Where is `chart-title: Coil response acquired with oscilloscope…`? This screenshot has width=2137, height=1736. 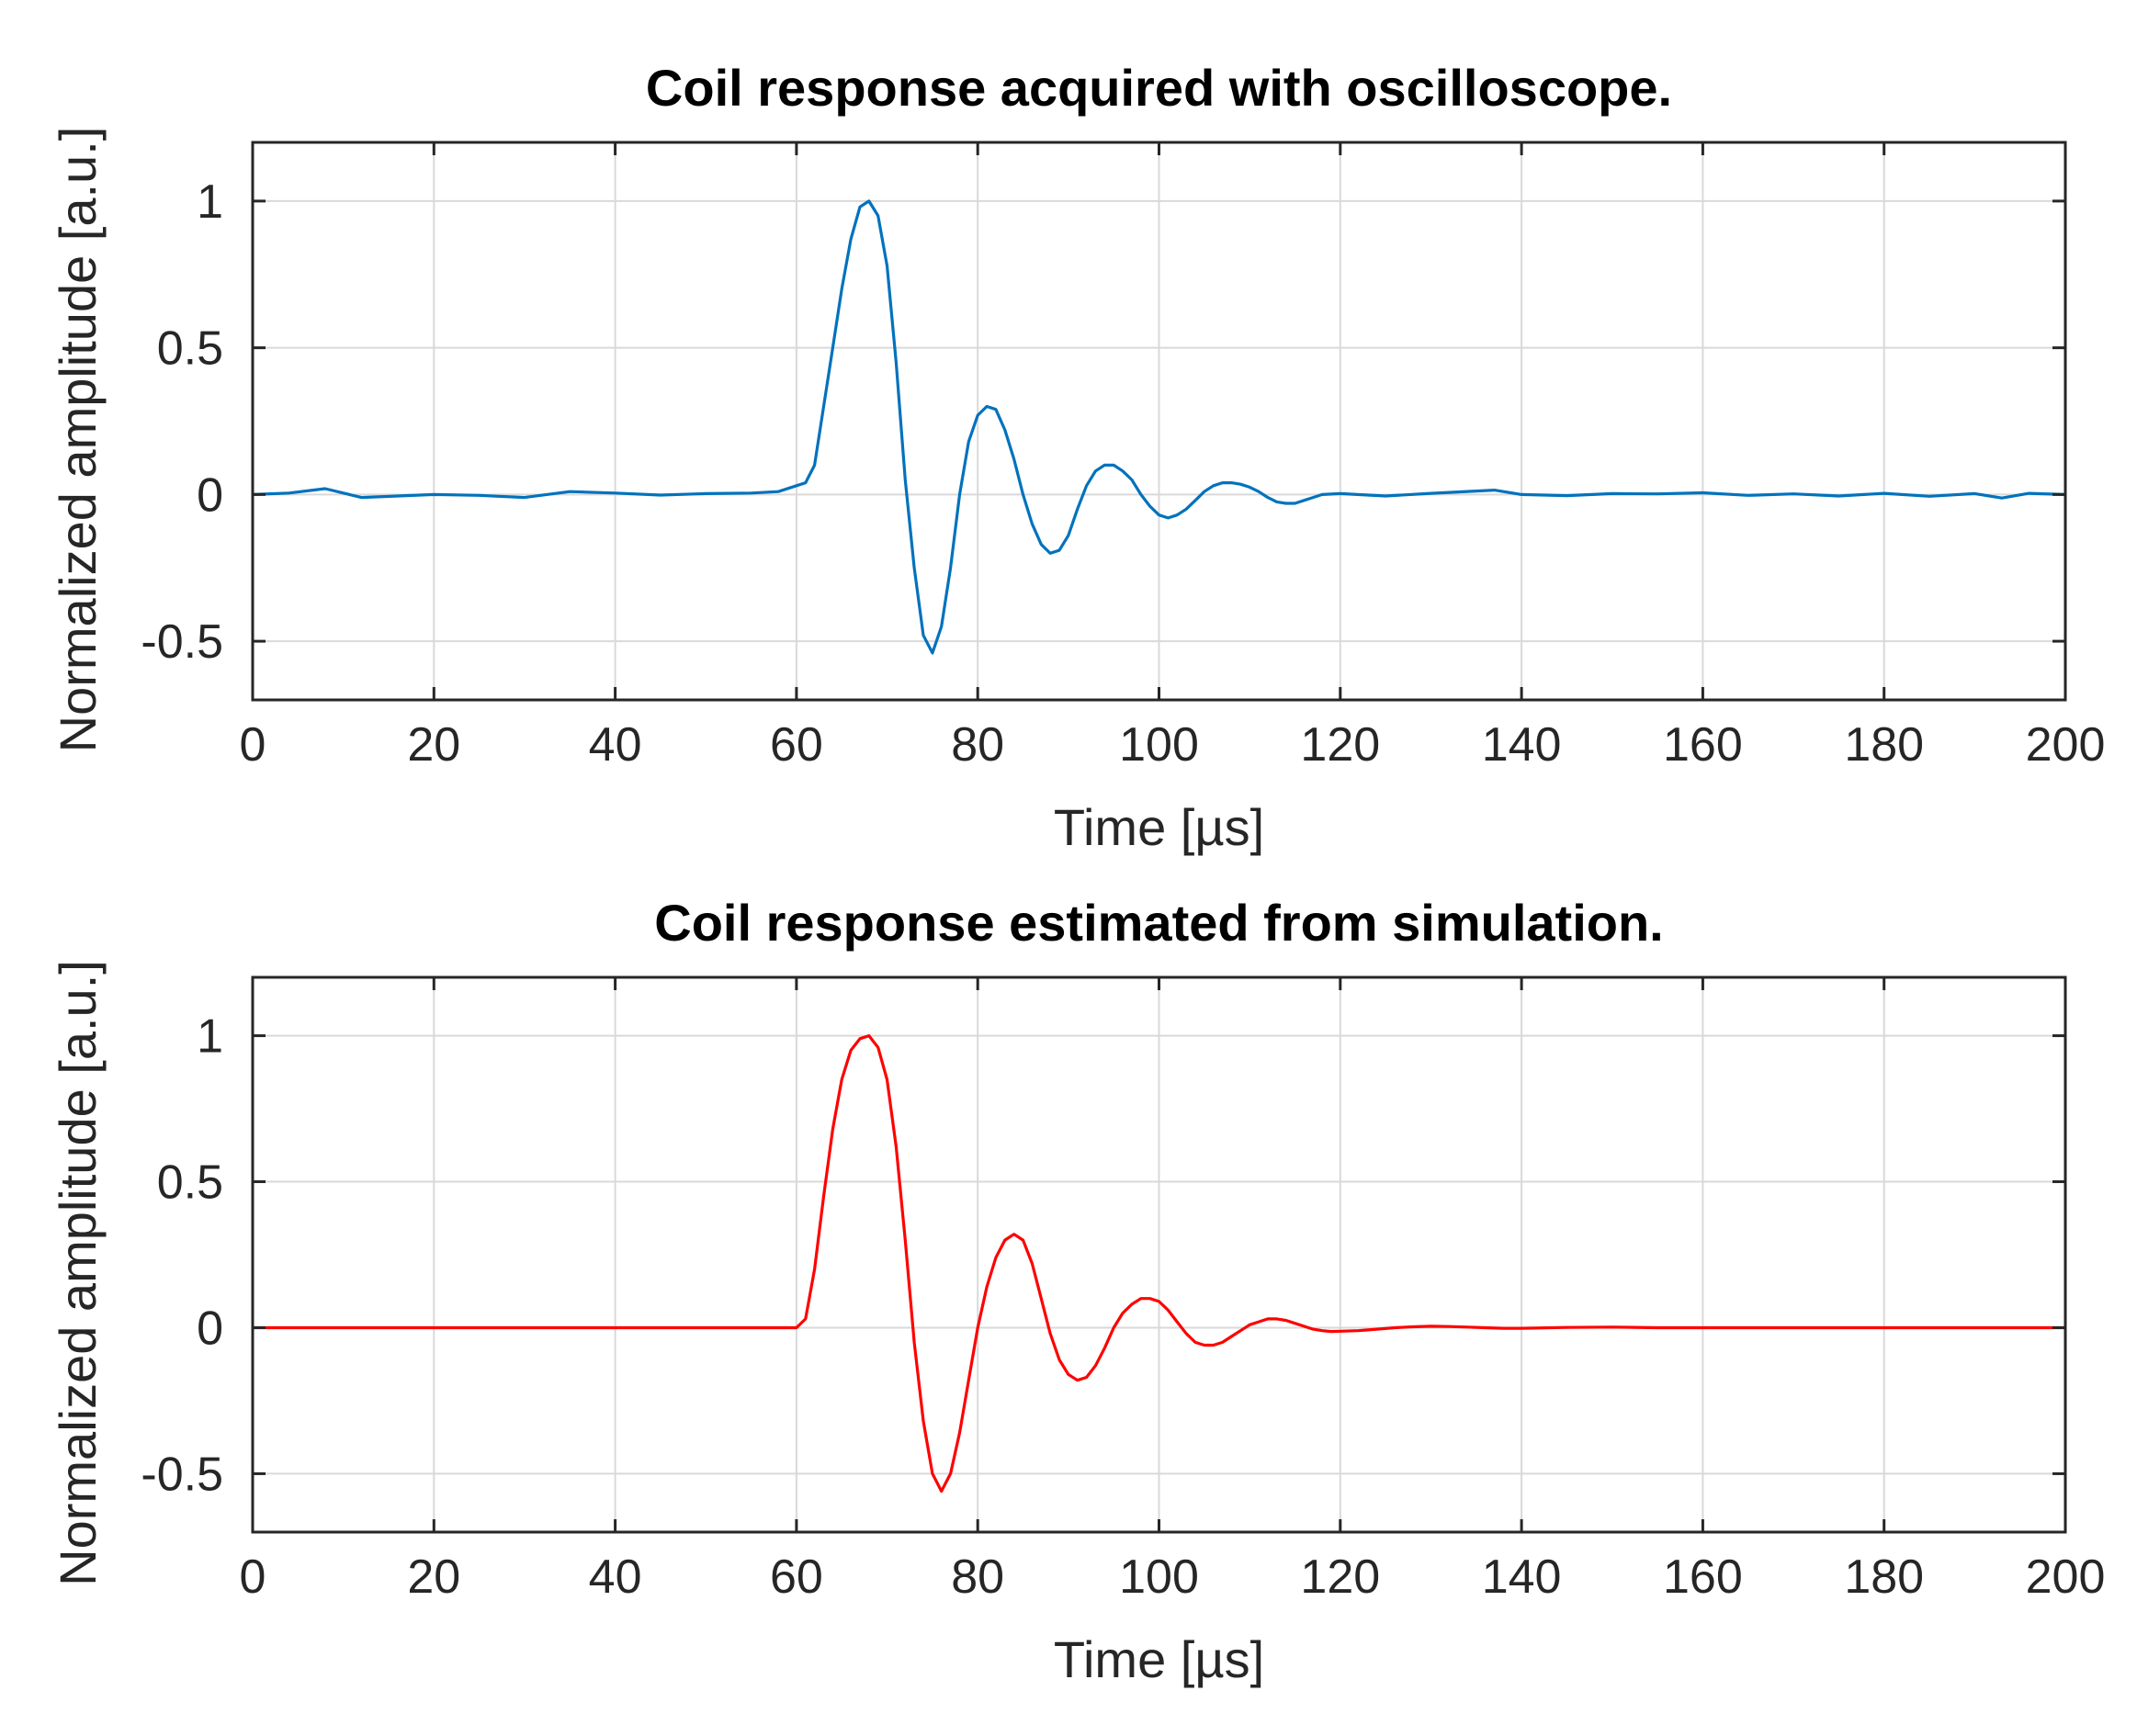
chart-title: Coil response acquired with oscilloscope… is located at coordinates (1159, 88).